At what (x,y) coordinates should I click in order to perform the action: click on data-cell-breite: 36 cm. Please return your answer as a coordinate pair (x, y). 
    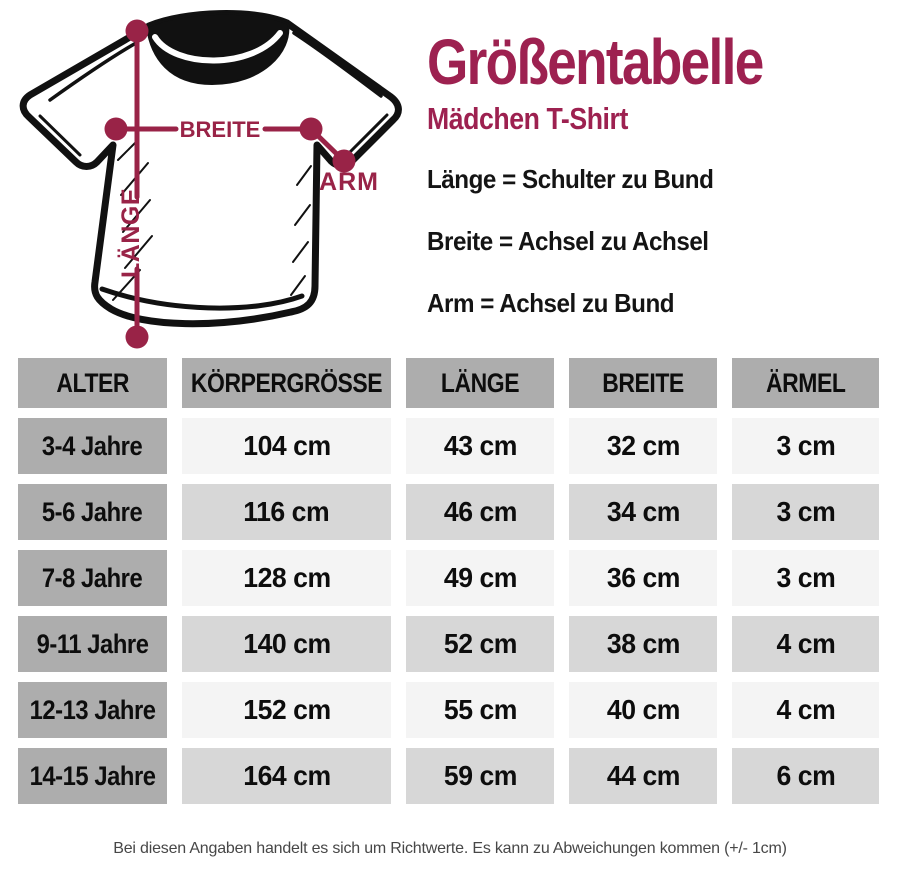
    Looking at the image, I should click on (643, 578).